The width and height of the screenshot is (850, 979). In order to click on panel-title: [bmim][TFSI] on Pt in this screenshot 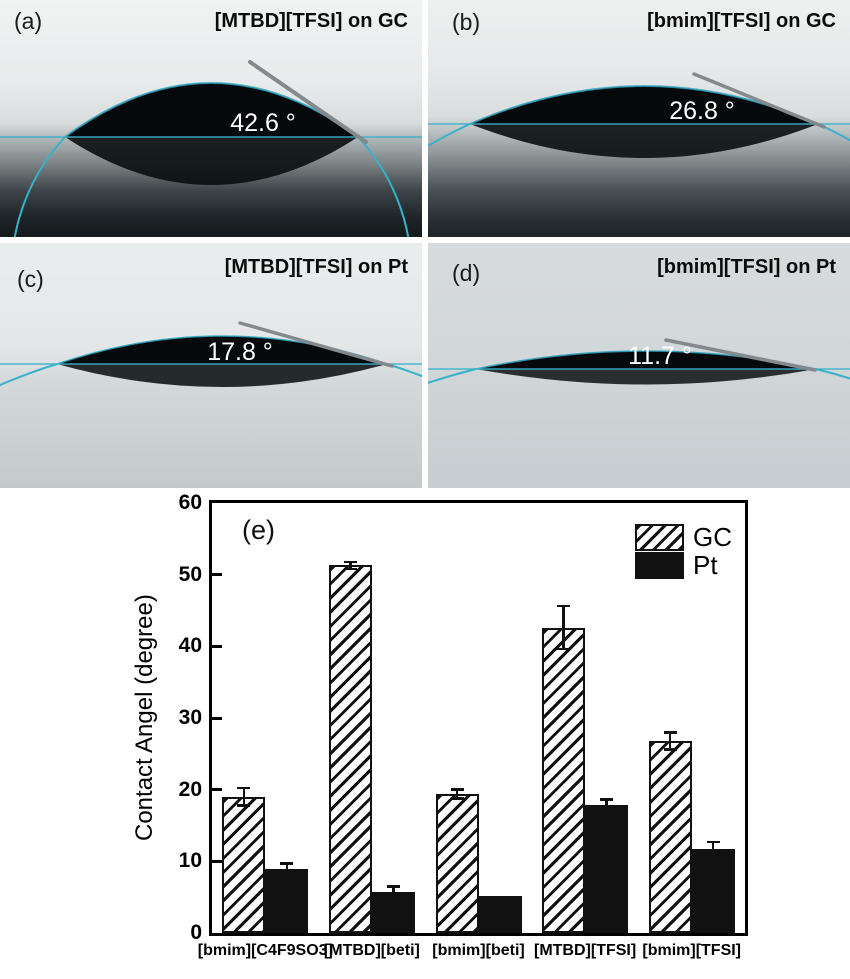, I will do `click(746, 267)`.